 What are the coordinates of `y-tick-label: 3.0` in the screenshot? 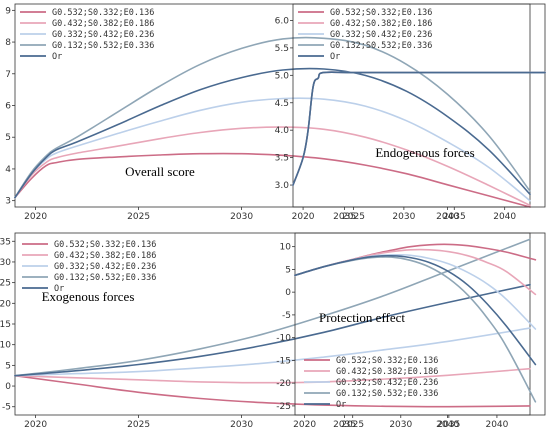 It's located at (282, 186).